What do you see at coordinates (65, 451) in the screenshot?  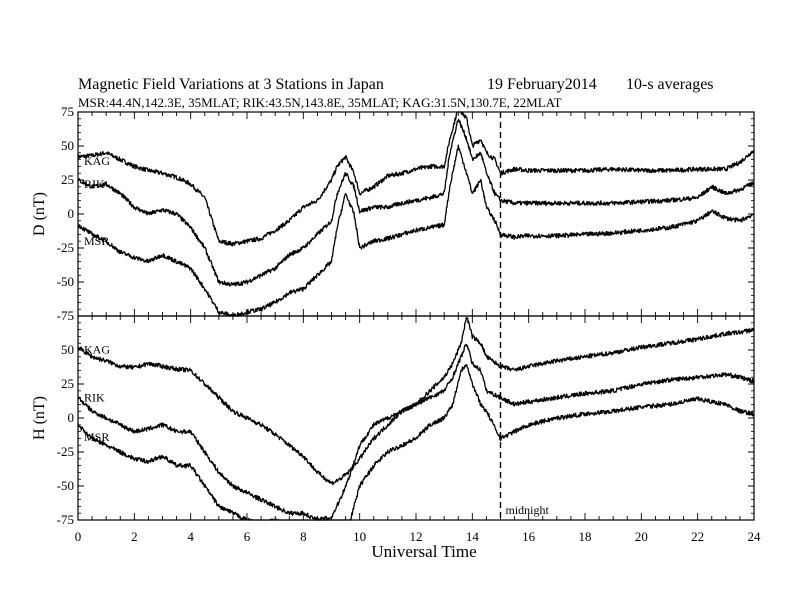 I see `h-ytick-label-2: -25` at bounding box center [65, 451].